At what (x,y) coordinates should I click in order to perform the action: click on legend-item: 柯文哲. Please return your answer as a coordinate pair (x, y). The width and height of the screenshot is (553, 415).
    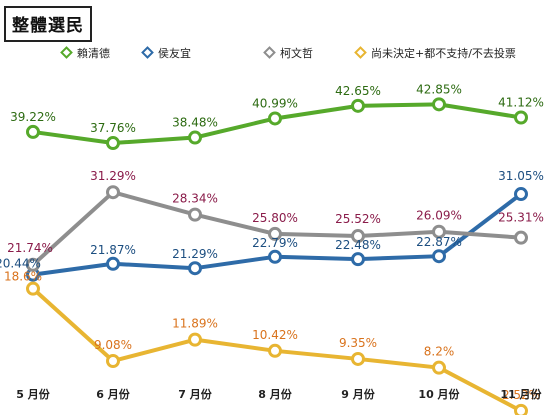
    Looking at the image, I should click on (288, 53).